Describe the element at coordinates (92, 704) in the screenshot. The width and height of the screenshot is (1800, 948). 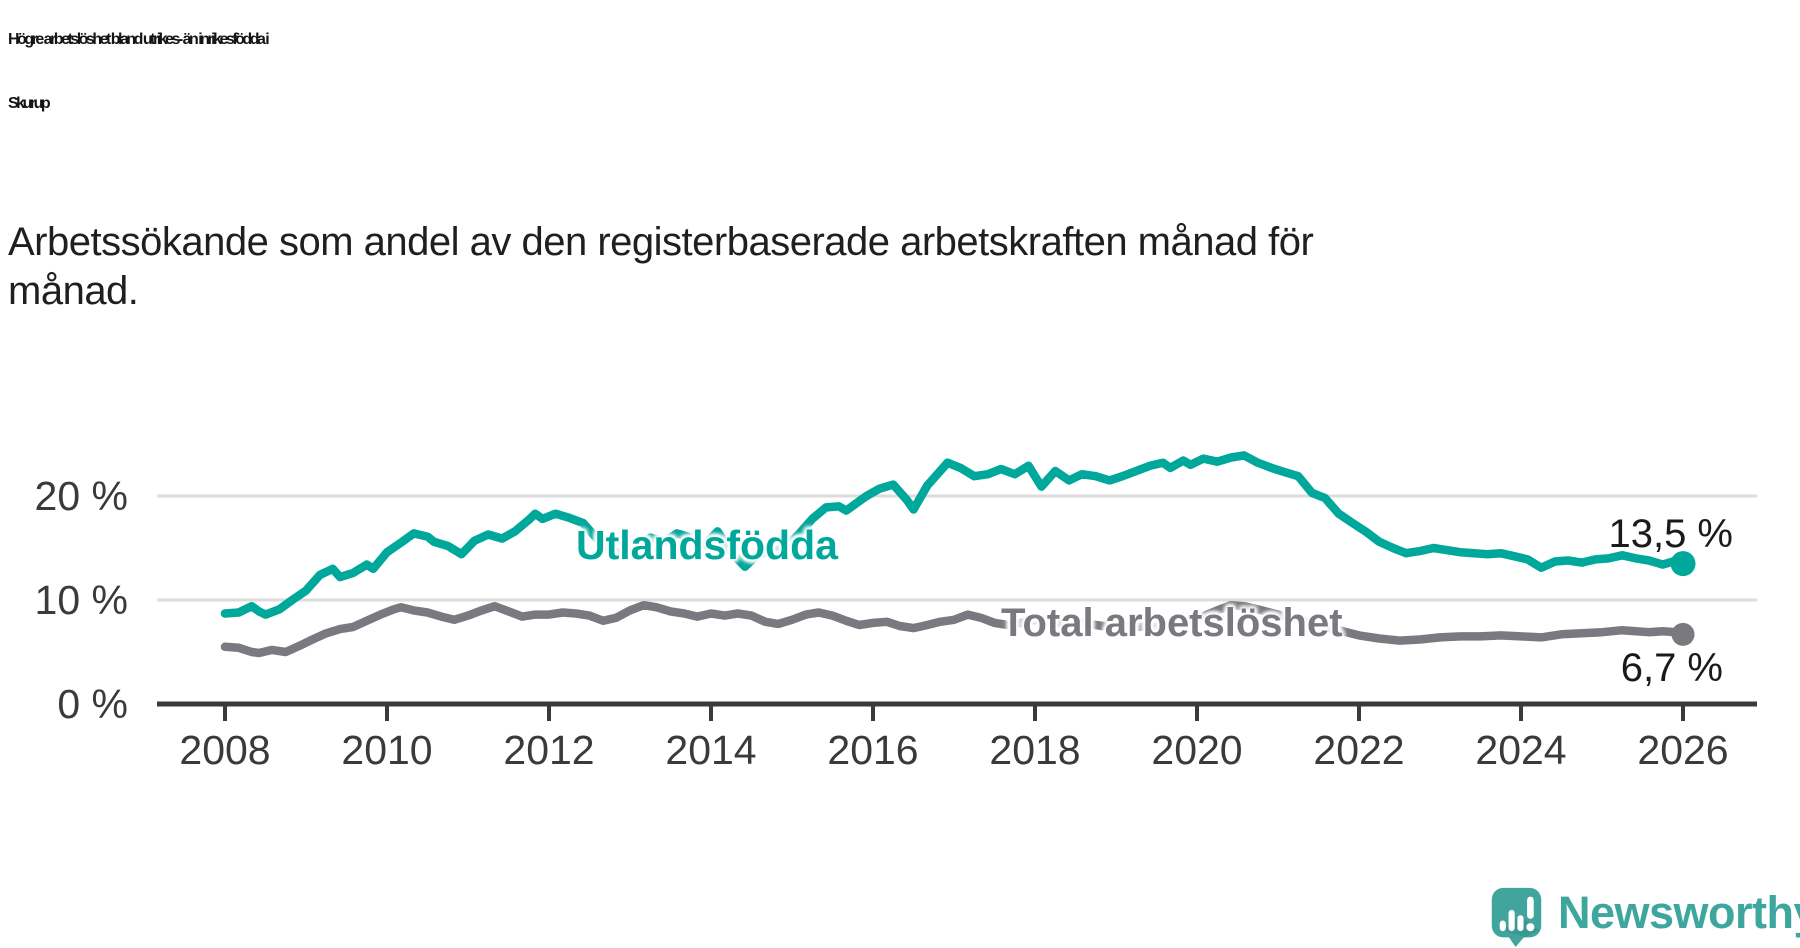
I see `y-axis-label-0: 0 %` at that location.